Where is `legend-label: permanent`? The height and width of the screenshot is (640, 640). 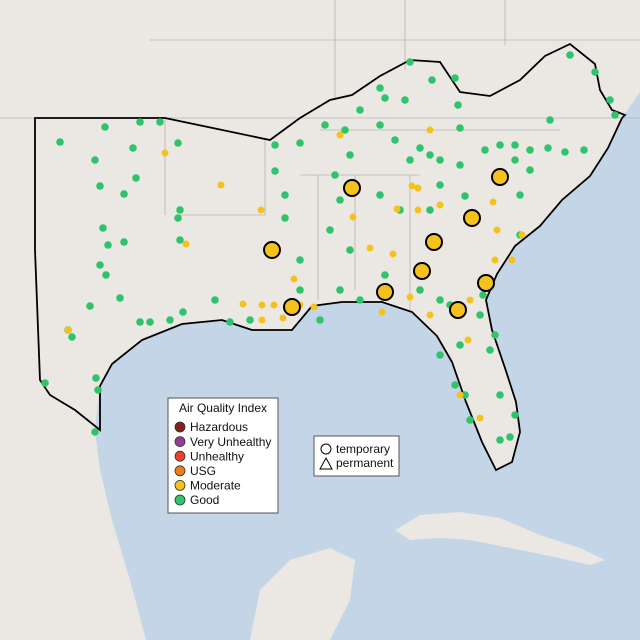
legend-label: permanent is located at coordinates (365, 463).